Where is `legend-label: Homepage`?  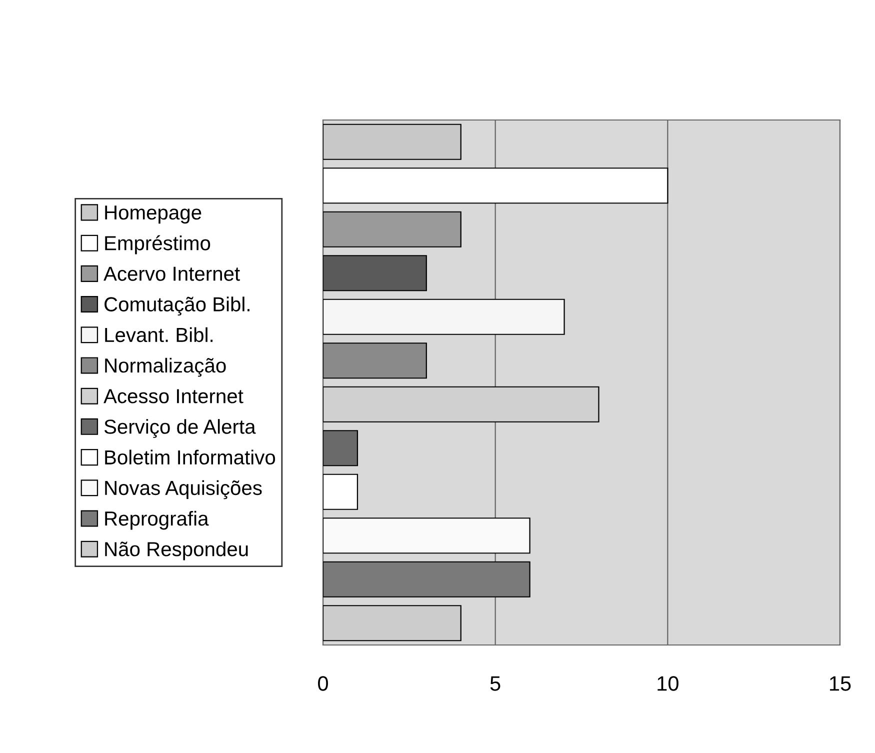
legend-label: Homepage is located at coordinates (153, 215).